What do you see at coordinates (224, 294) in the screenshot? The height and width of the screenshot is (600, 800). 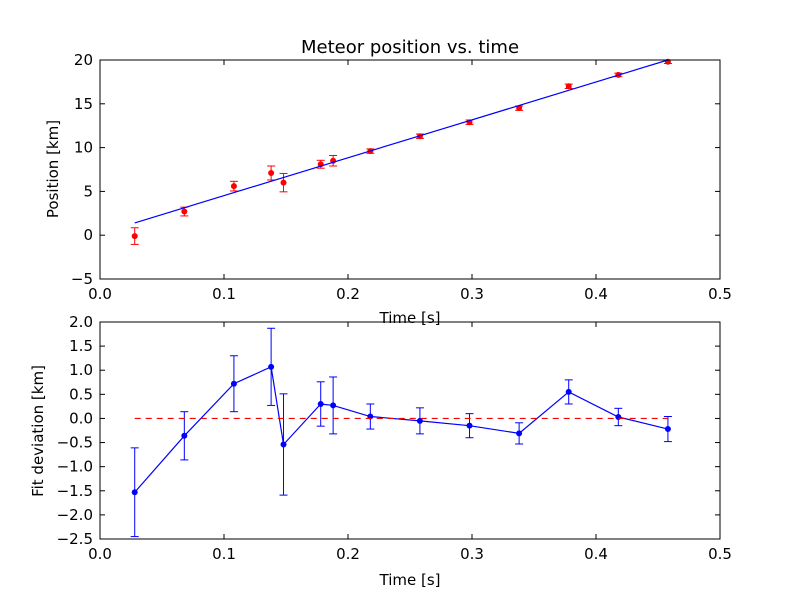 I see `position-x-tick-label: 0.1` at bounding box center [224, 294].